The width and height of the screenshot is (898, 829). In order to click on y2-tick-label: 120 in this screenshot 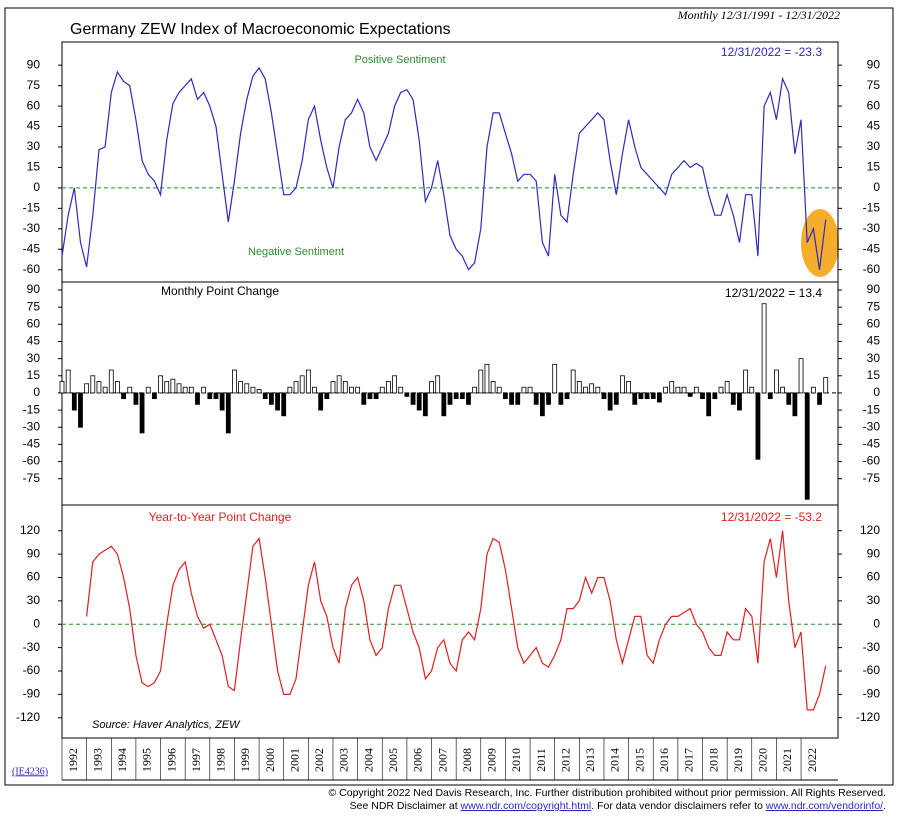, I will do `click(870, 530)`.